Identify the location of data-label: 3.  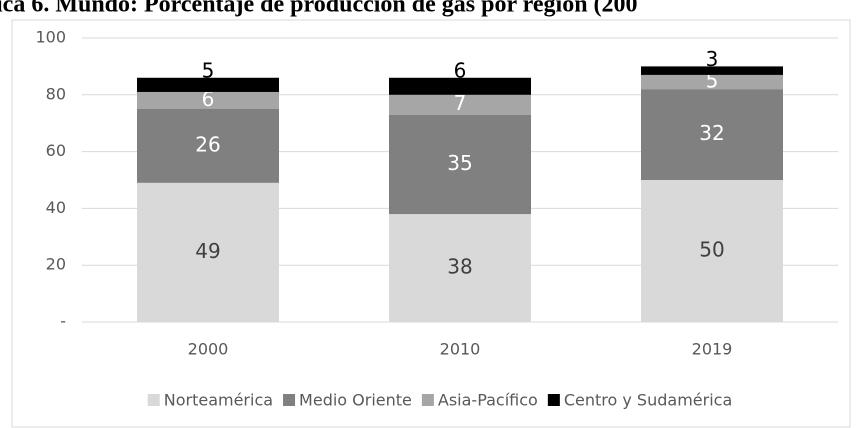
(712, 59).